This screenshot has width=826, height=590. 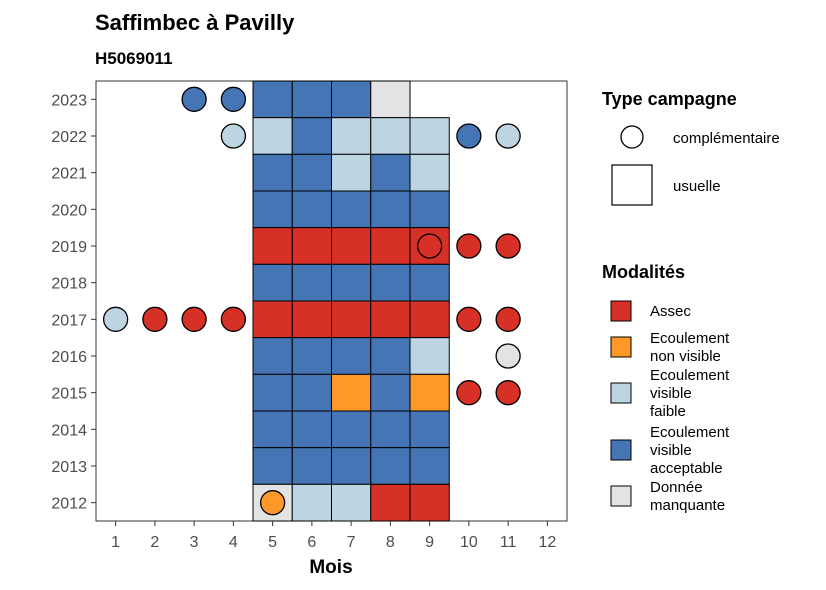 I want to click on y-tick-label-2020: 2020, so click(x=69, y=210).